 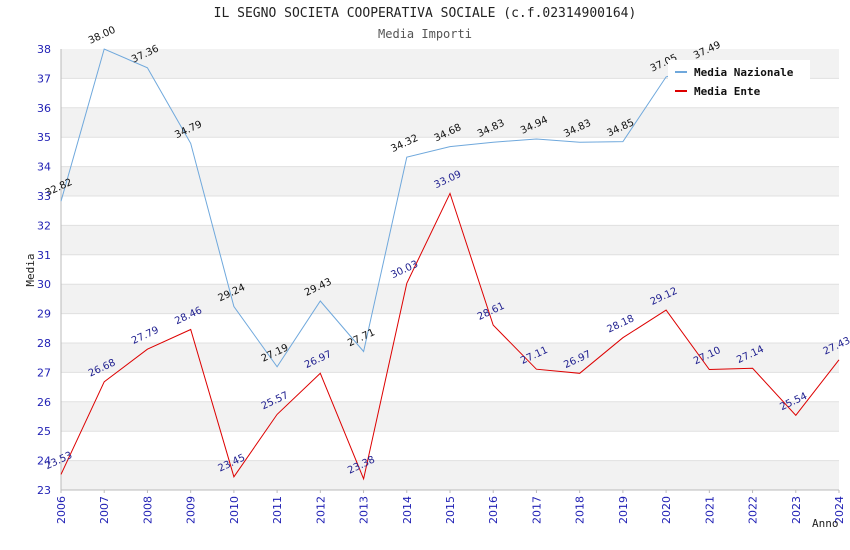 I want to click on y-tick-label: 32, so click(x=44, y=225).